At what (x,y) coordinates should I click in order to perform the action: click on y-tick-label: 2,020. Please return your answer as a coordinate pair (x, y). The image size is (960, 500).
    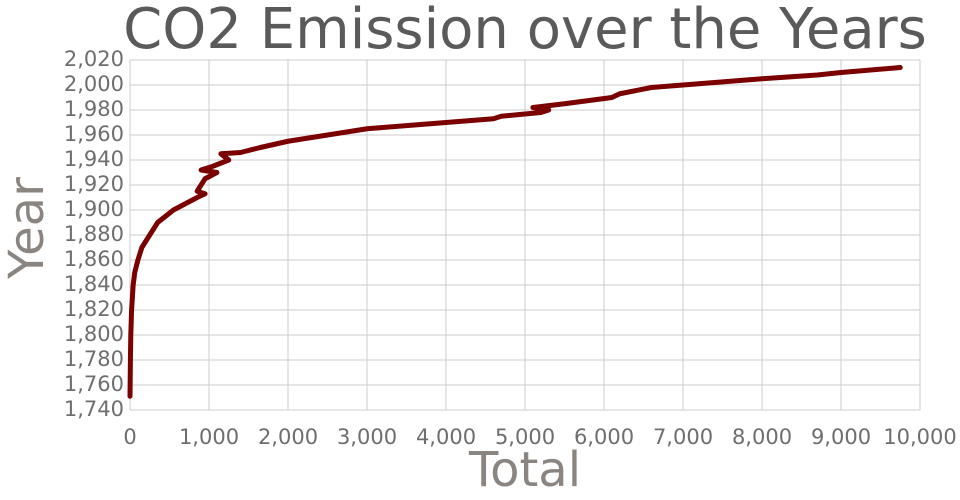
    Looking at the image, I should click on (94, 59).